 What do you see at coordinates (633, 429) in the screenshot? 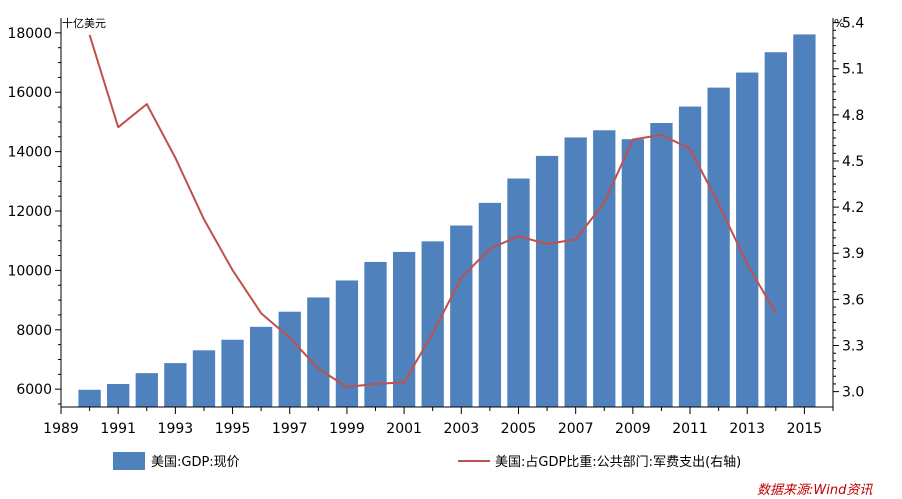
I see `x-tick-label-2009: 2009` at bounding box center [633, 429].